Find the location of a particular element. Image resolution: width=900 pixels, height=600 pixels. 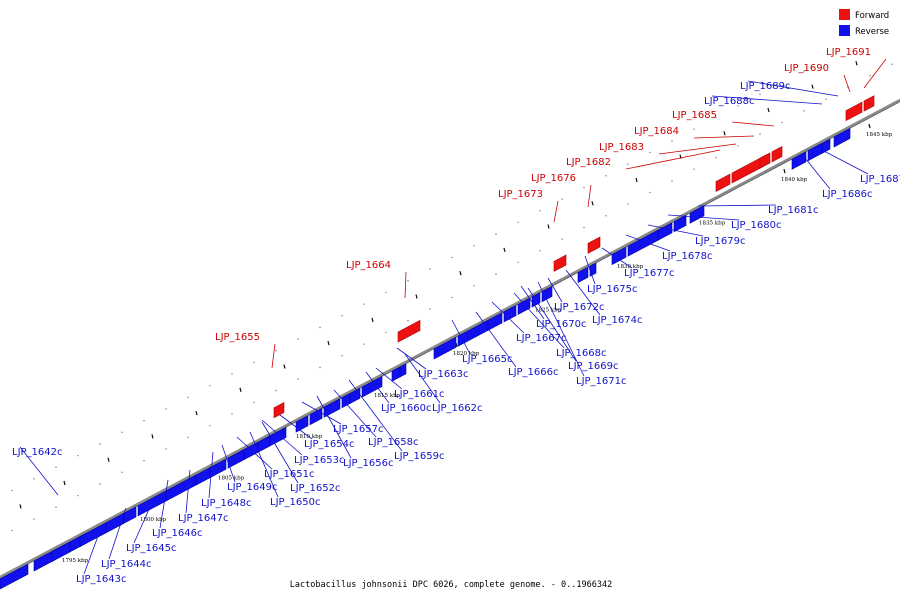

gene-label-ljp-1684: LJP_1684 is located at coordinates (656, 131).